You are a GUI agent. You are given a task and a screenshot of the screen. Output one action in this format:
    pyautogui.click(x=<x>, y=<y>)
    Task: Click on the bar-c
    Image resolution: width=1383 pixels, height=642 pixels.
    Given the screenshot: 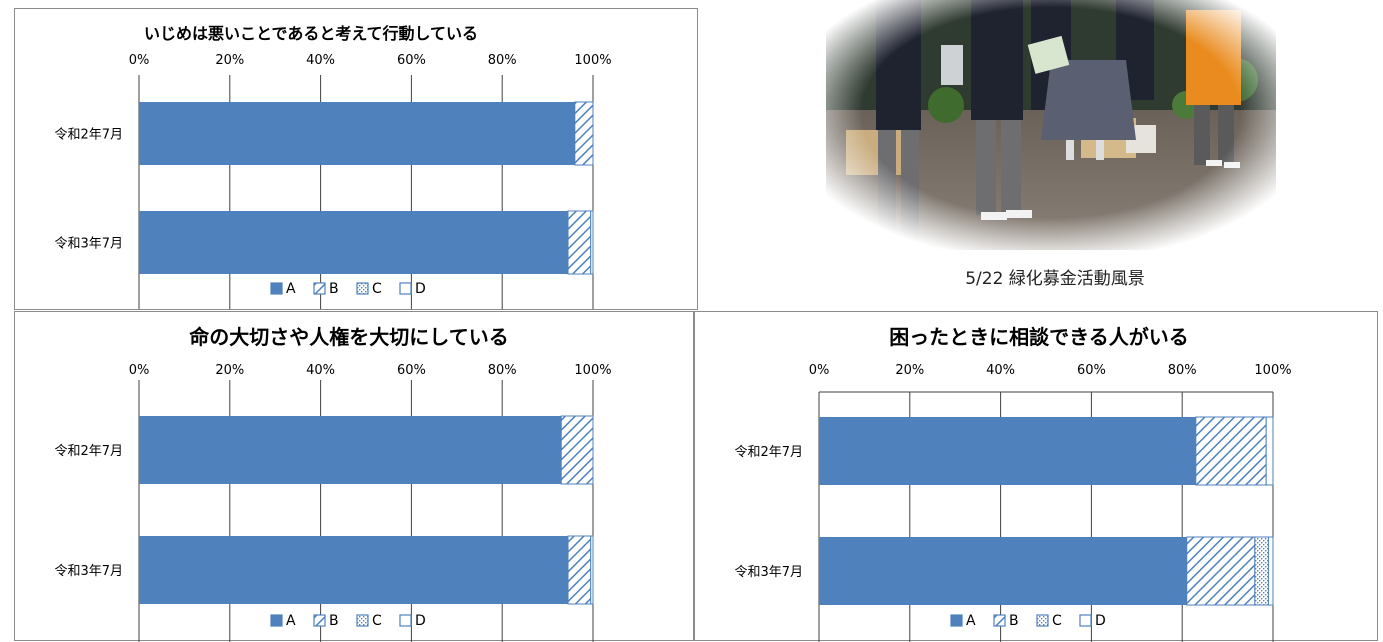 What is the action you would take?
    pyautogui.click(x=1261, y=571)
    